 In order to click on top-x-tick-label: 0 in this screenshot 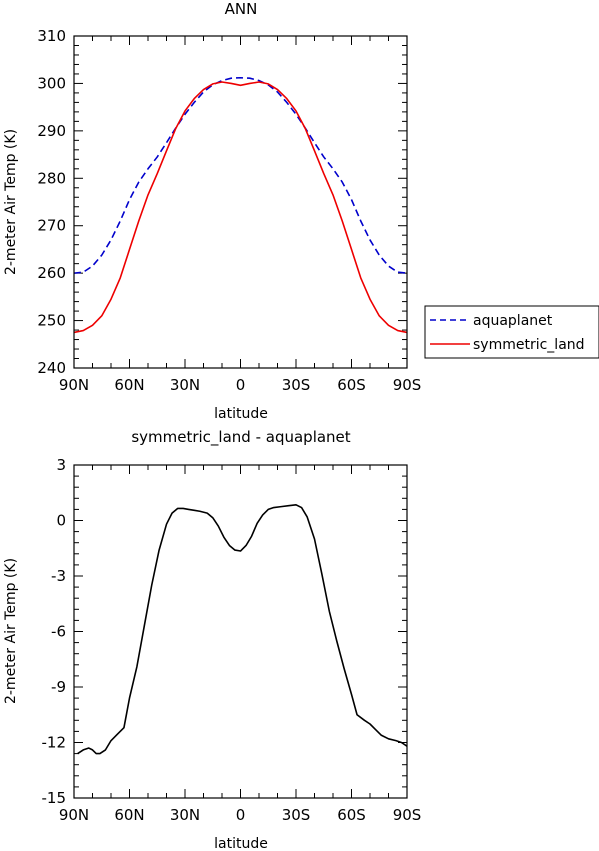, I will do `click(241, 385)`.